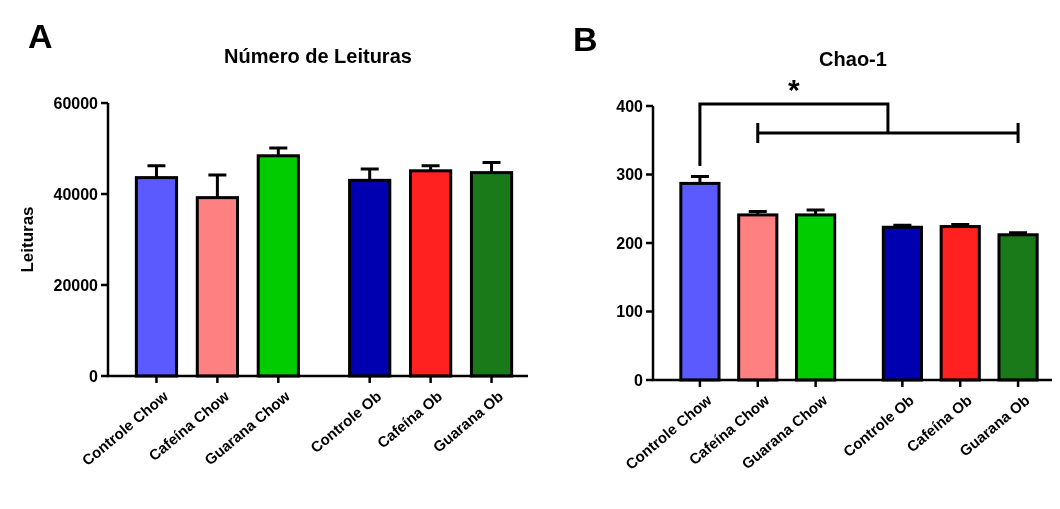 This screenshot has width=1060, height=509. What do you see at coordinates (853, 59) in the screenshot?
I see `chart-title: Chao-1` at bounding box center [853, 59].